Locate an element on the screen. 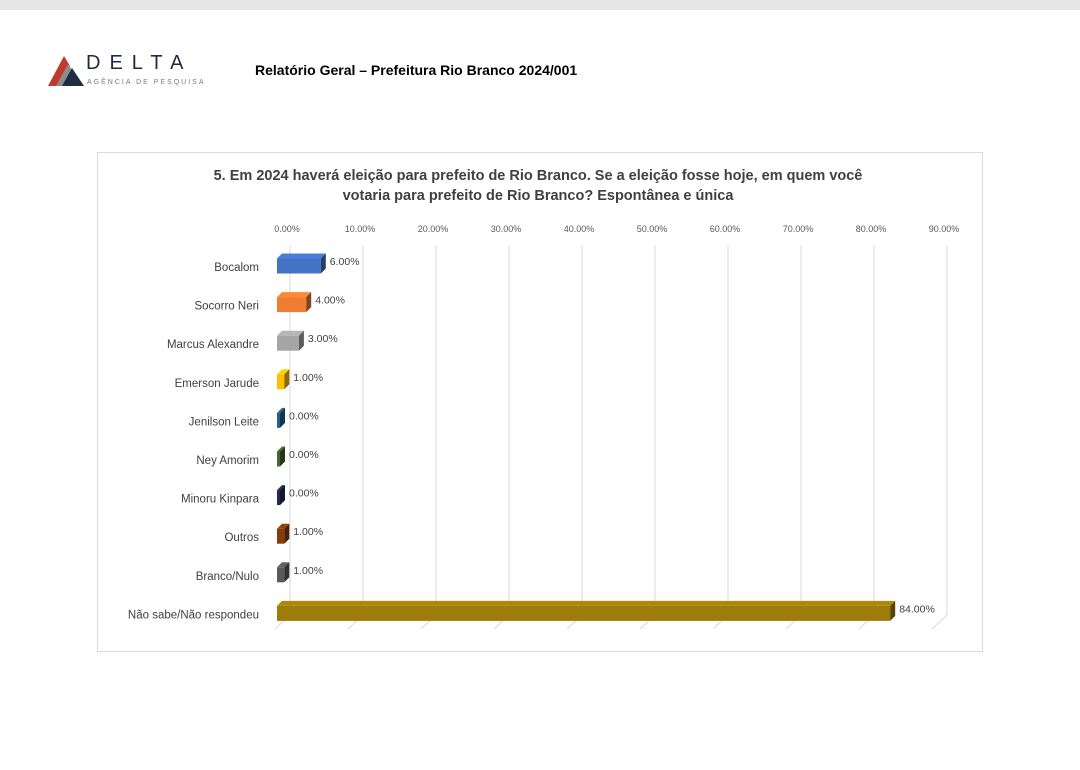 This screenshot has width=1080, height=770. logo-wordmark: DELTA is located at coordinates (139, 63).